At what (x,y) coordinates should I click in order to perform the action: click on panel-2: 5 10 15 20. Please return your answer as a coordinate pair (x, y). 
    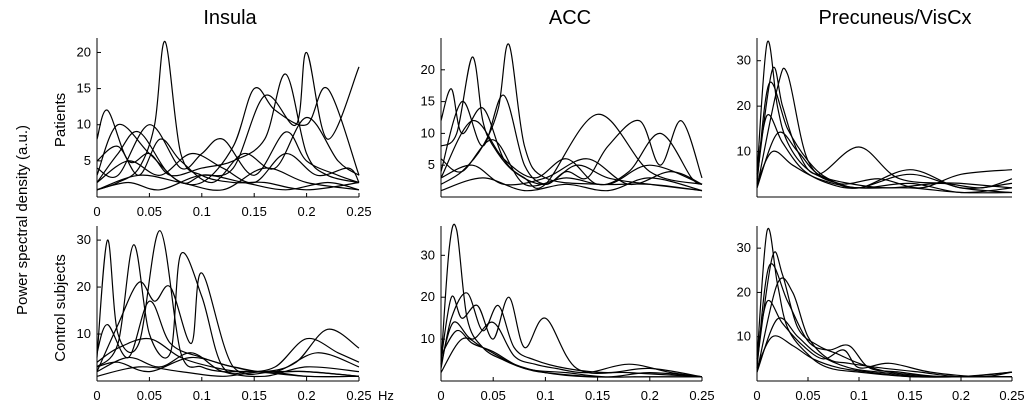
    Looking at the image, I should click on (562, 118).